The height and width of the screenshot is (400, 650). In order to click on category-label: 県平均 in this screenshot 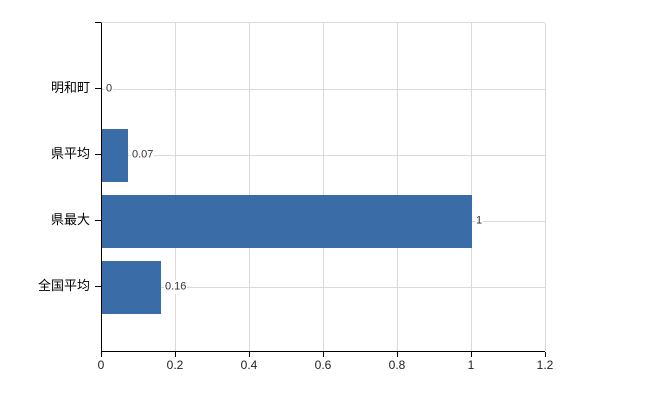, I will do `click(70, 153)`.